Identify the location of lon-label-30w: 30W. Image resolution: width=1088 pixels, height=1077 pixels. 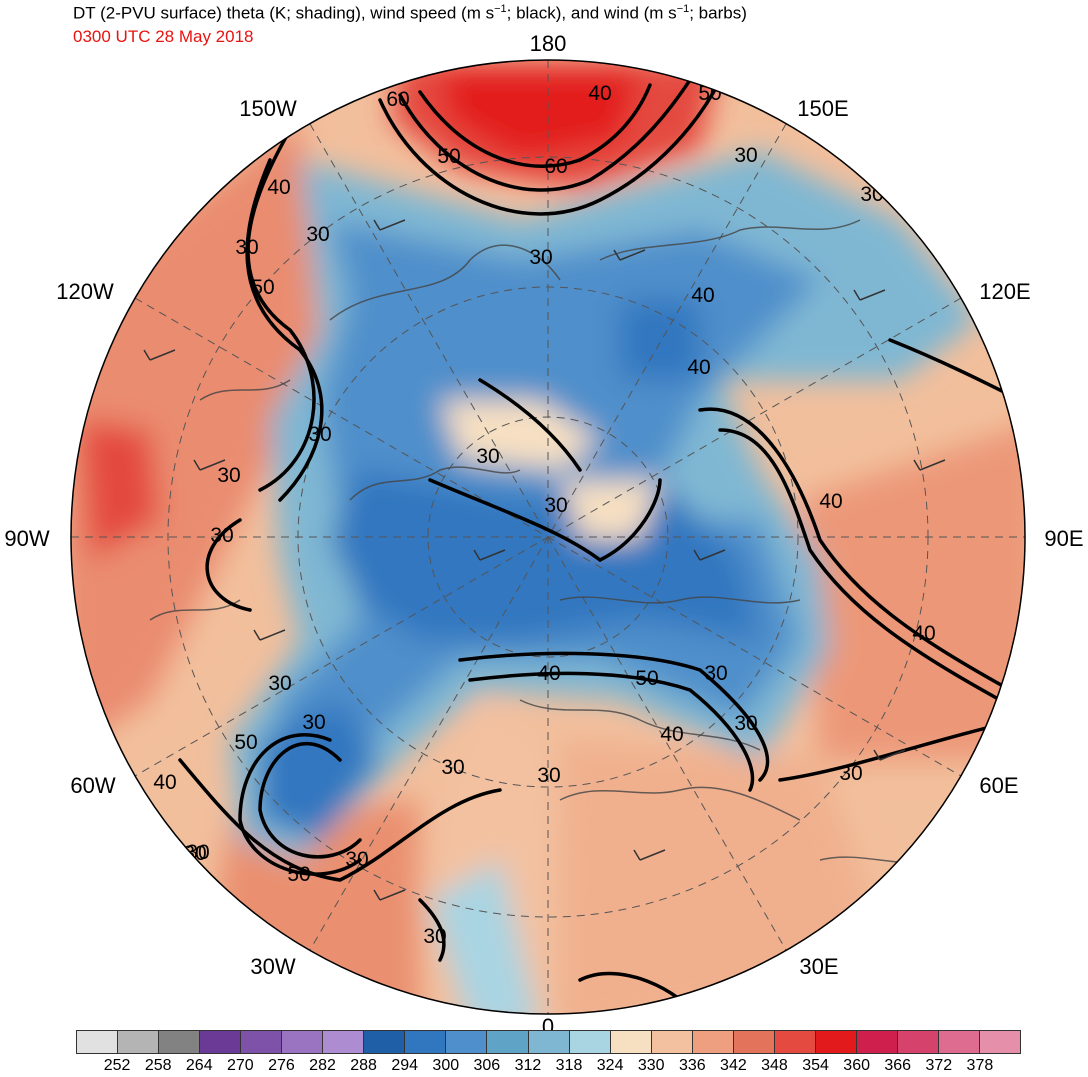
(272, 966).